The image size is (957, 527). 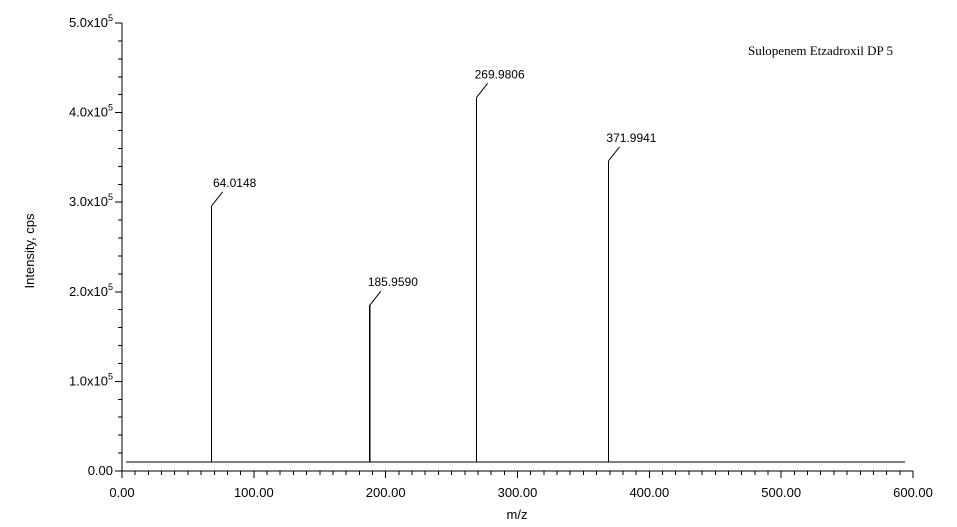 I want to click on chart-title: Sulopenem Etzadroxil DP 5, so click(x=820, y=50).